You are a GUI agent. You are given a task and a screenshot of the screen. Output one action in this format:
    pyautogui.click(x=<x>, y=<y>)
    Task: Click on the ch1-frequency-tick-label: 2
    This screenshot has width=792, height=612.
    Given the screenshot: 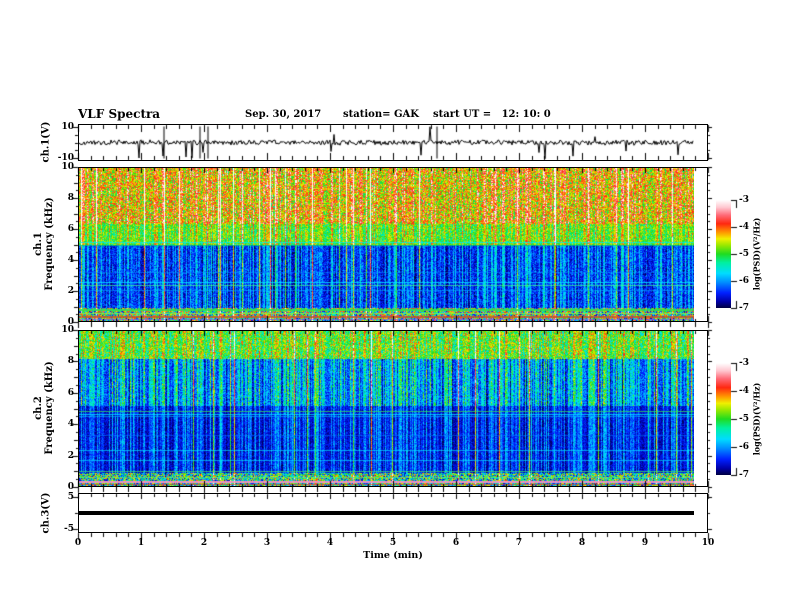 What is the action you would take?
    pyautogui.click(x=70, y=291)
    